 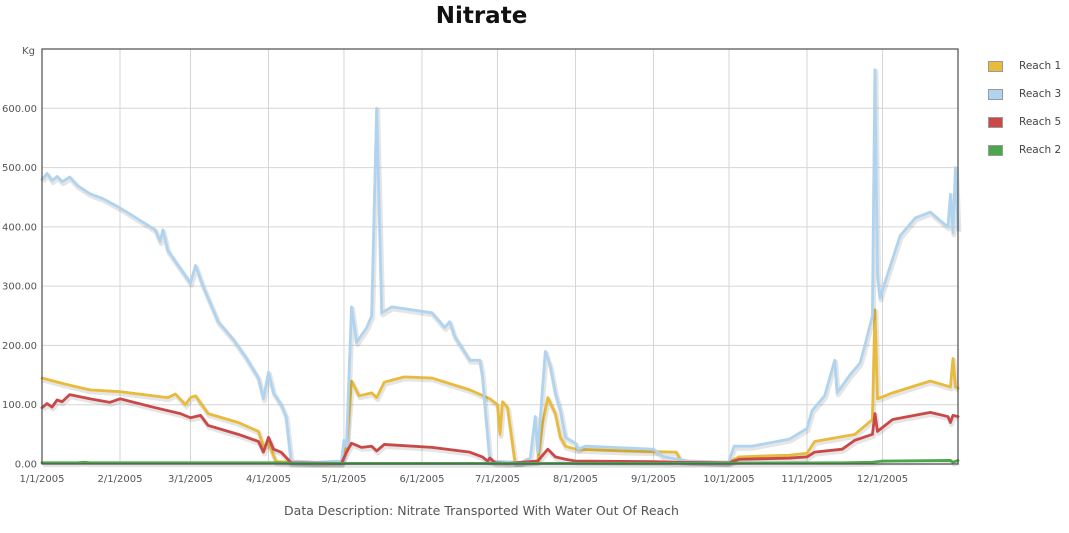 What do you see at coordinates (28, 51) in the screenshot?
I see `y-axis-label: Kg` at bounding box center [28, 51].